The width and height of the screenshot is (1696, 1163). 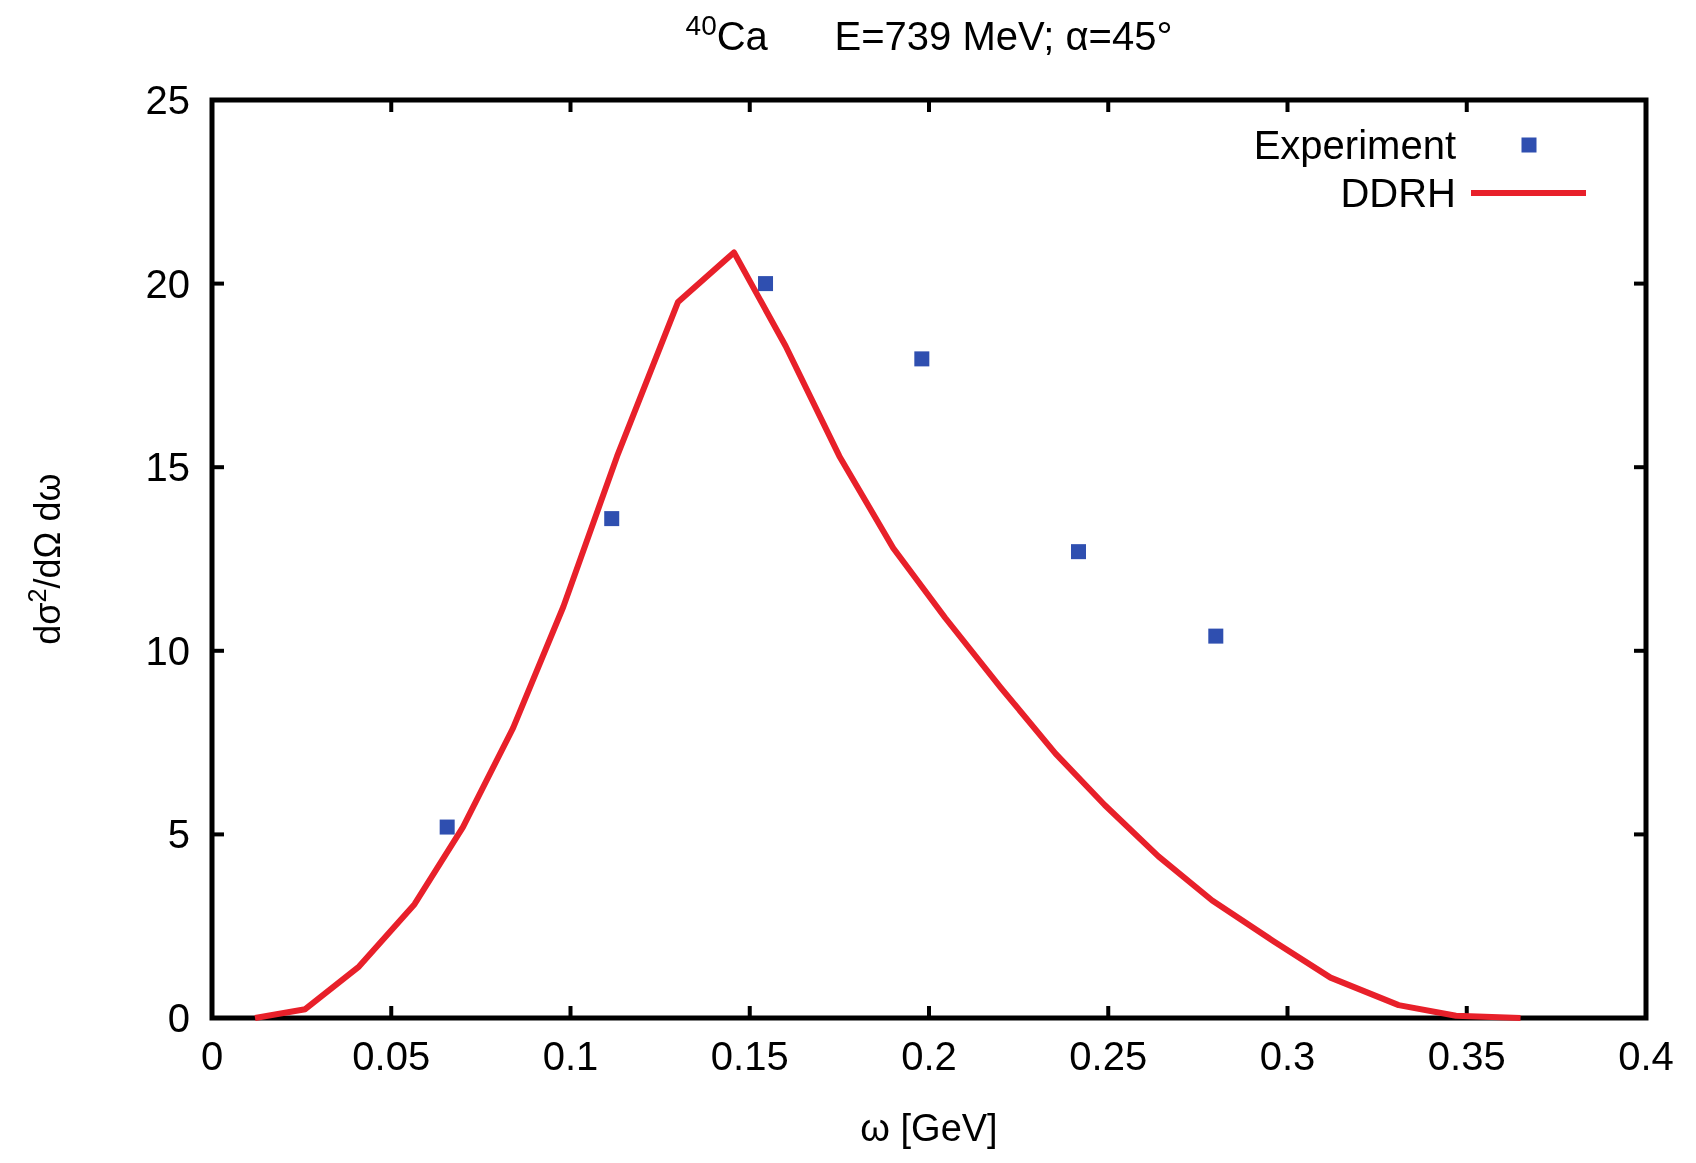 What do you see at coordinates (929, 1128) in the screenshot?
I see `x-axis-title: ω [GeV]` at bounding box center [929, 1128].